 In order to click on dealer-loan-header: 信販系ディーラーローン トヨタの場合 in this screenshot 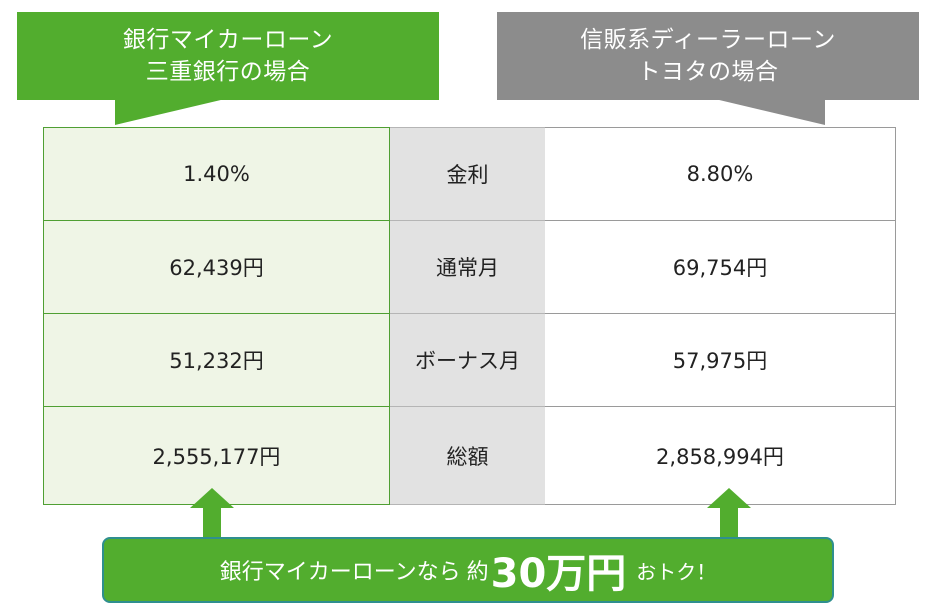, I will do `click(708, 68)`.